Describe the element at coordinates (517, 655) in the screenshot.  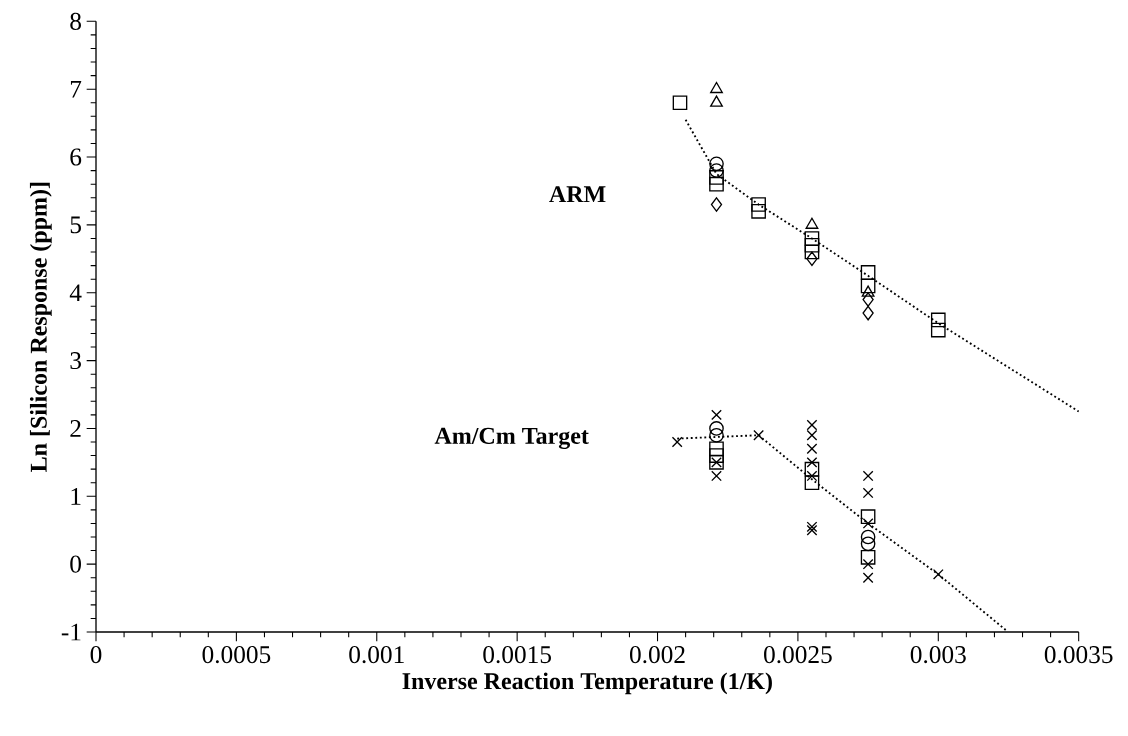
I see `x-tick-label: 0.0015` at that location.